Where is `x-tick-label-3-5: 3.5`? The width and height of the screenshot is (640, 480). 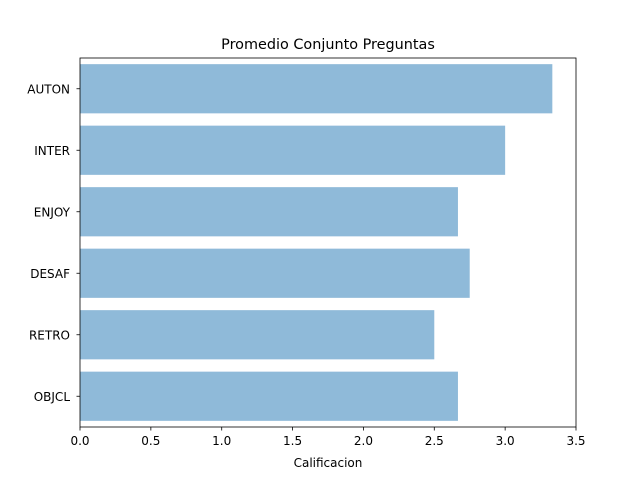 x-tick-label-3-5: 3.5 is located at coordinates (575, 441).